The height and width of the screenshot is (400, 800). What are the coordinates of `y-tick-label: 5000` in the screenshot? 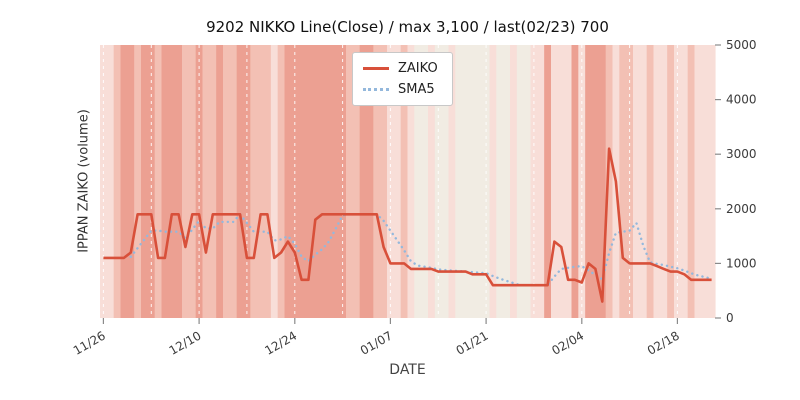 It's located at (741, 45).